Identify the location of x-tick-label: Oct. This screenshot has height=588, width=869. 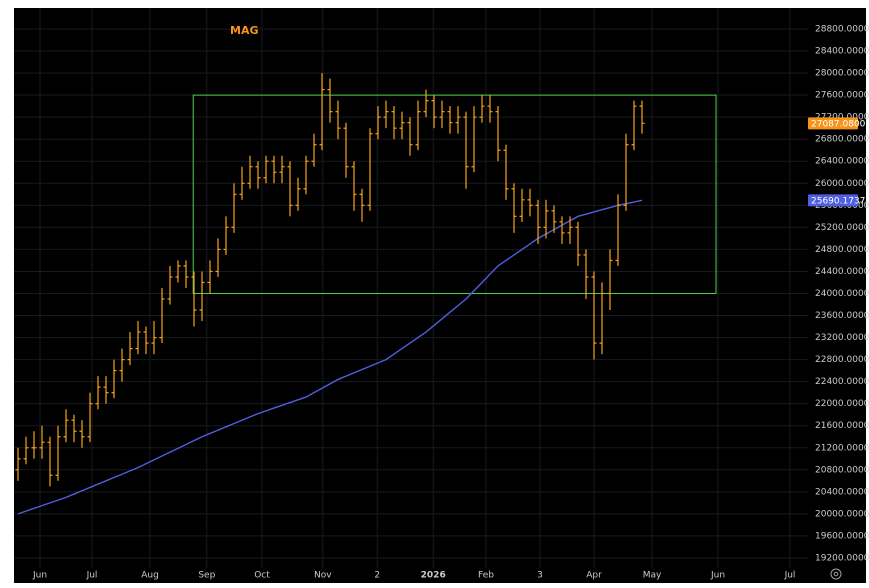
(262, 576).